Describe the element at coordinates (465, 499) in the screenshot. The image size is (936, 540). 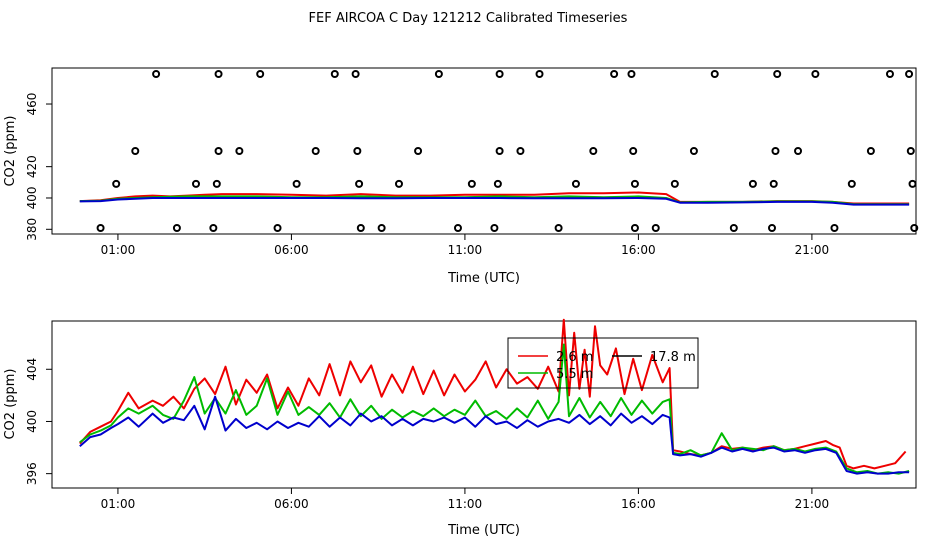
I see `bottom-x-axis: 01:00 06:00 11:00 16:00 21:00` at that location.